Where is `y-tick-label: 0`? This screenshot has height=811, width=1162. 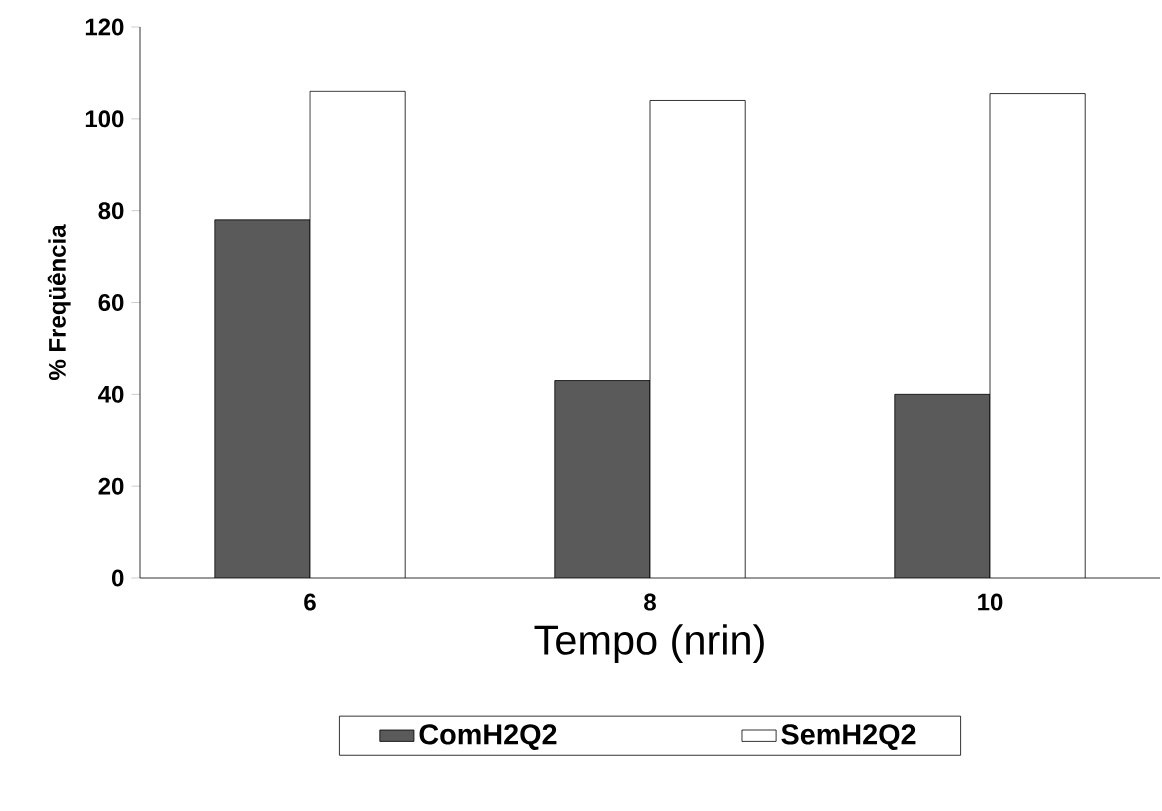 y-tick-label: 0 is located at coordinates (117, 578).